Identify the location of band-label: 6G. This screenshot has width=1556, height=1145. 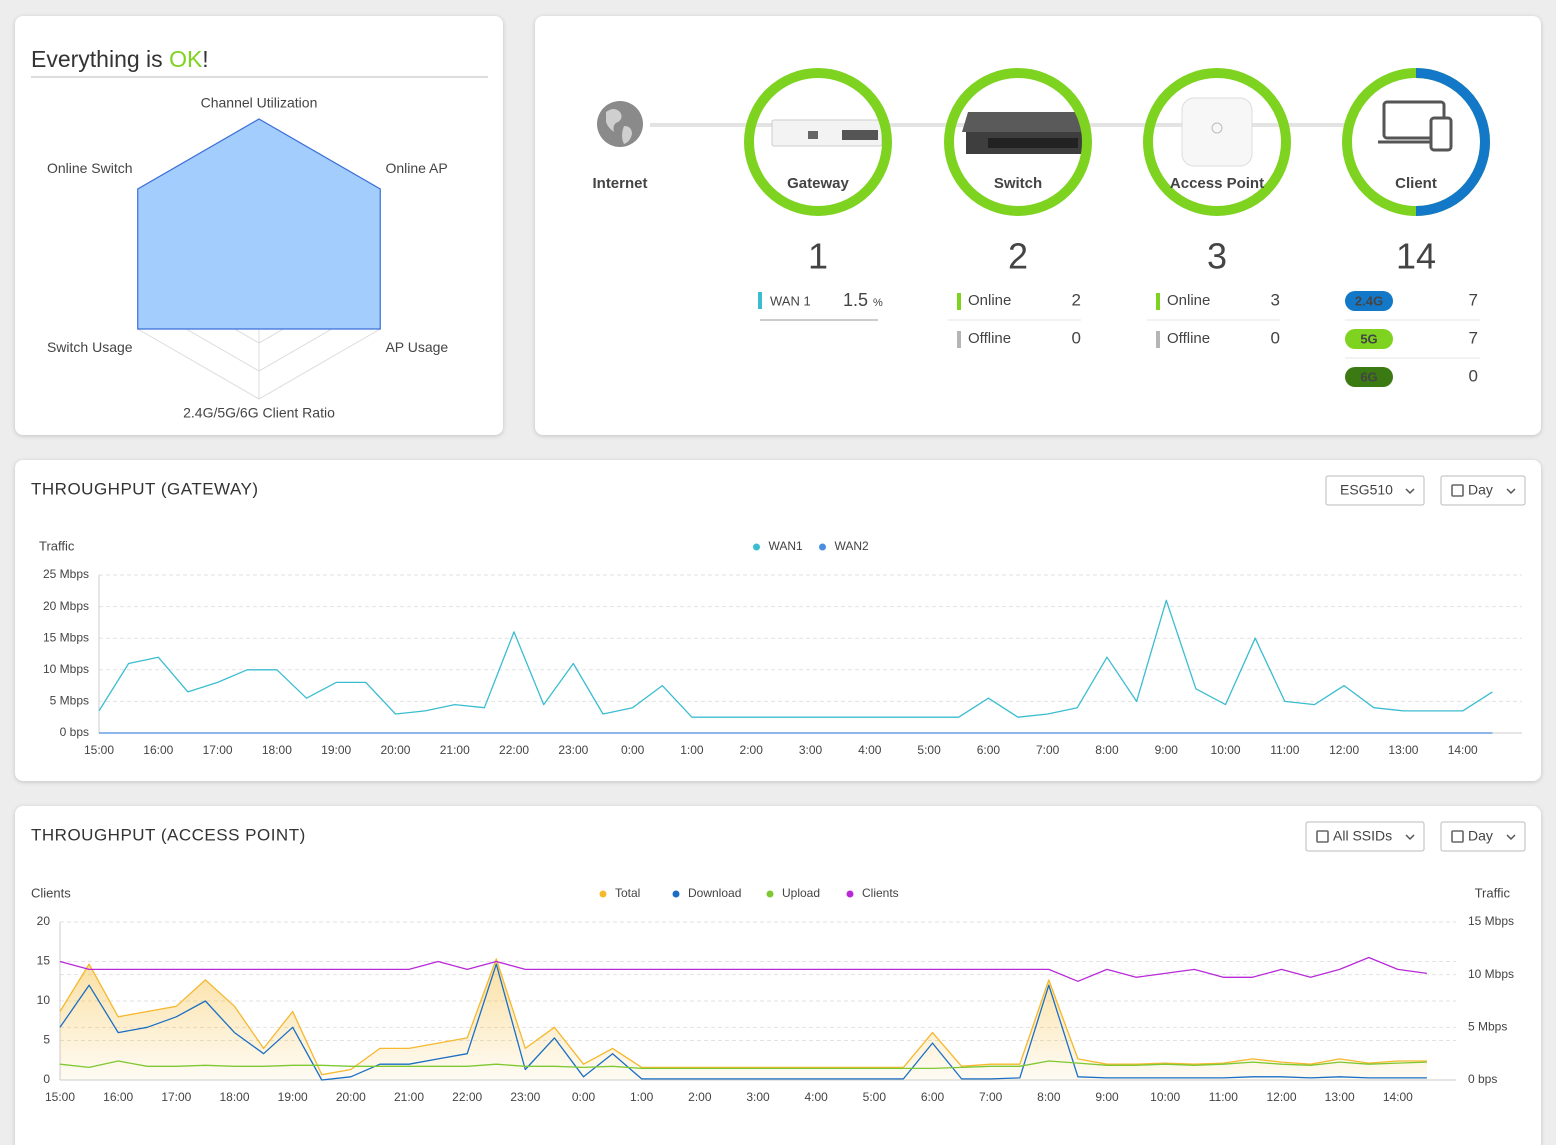
(1368, 376).